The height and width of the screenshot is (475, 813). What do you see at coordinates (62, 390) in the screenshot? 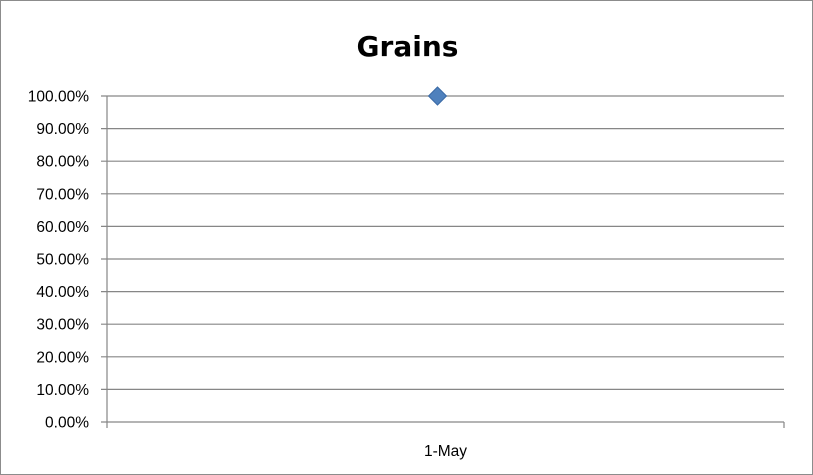
I see `y-tick-label: 10.00%` at bounding box center [62, 390].